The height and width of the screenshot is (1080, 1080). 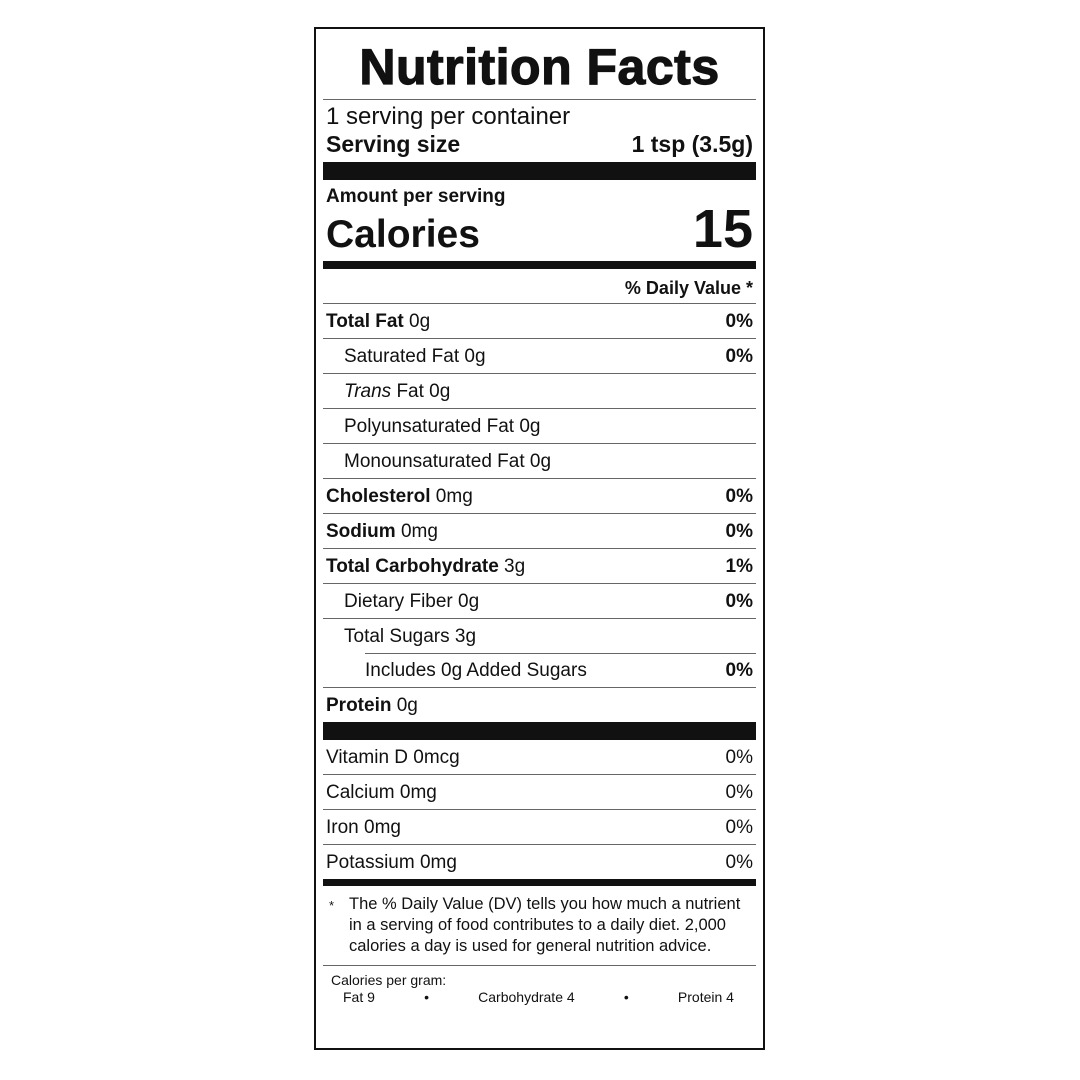 I want to click on nutrient-label: Total Sugars 3g, so click(x=410, y=636).